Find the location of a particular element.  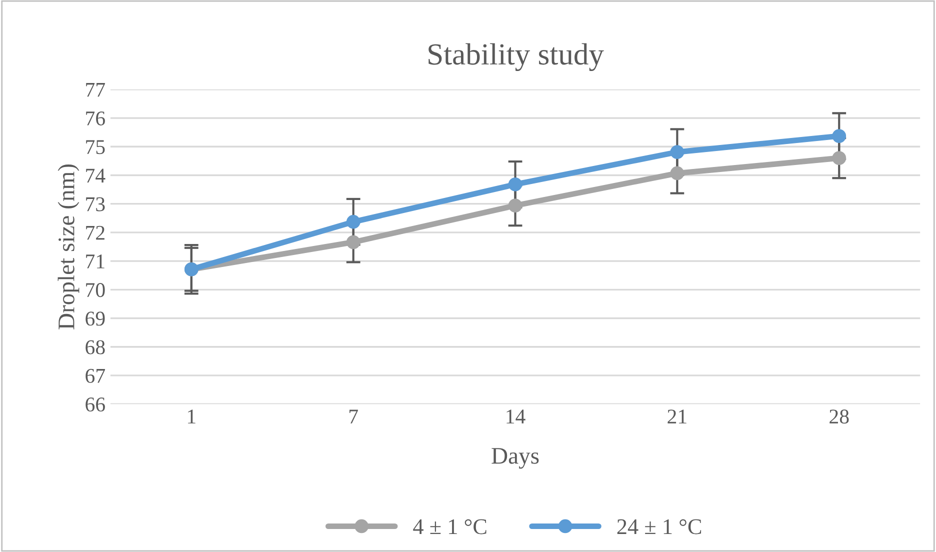

x-axis-title: Days is located at coordinates (515, 458).